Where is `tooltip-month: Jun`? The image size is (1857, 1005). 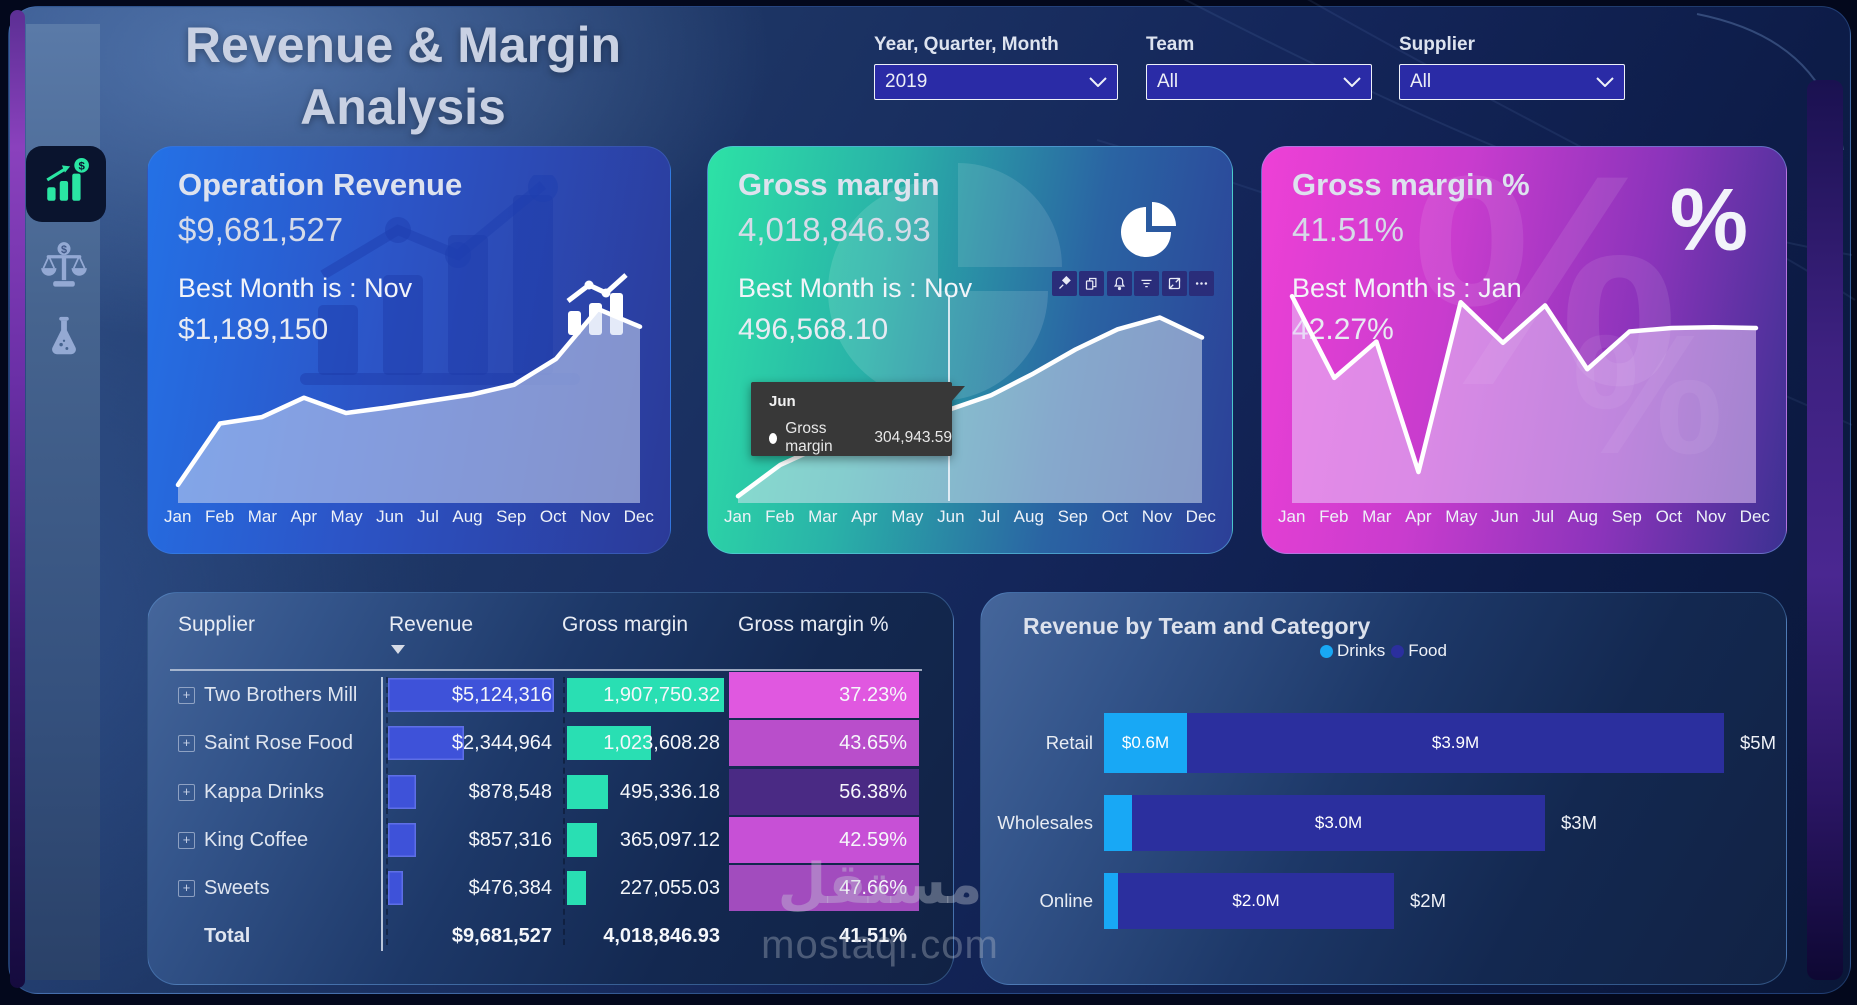
tooltip-month: Jun is located at coordinates (782, 401).